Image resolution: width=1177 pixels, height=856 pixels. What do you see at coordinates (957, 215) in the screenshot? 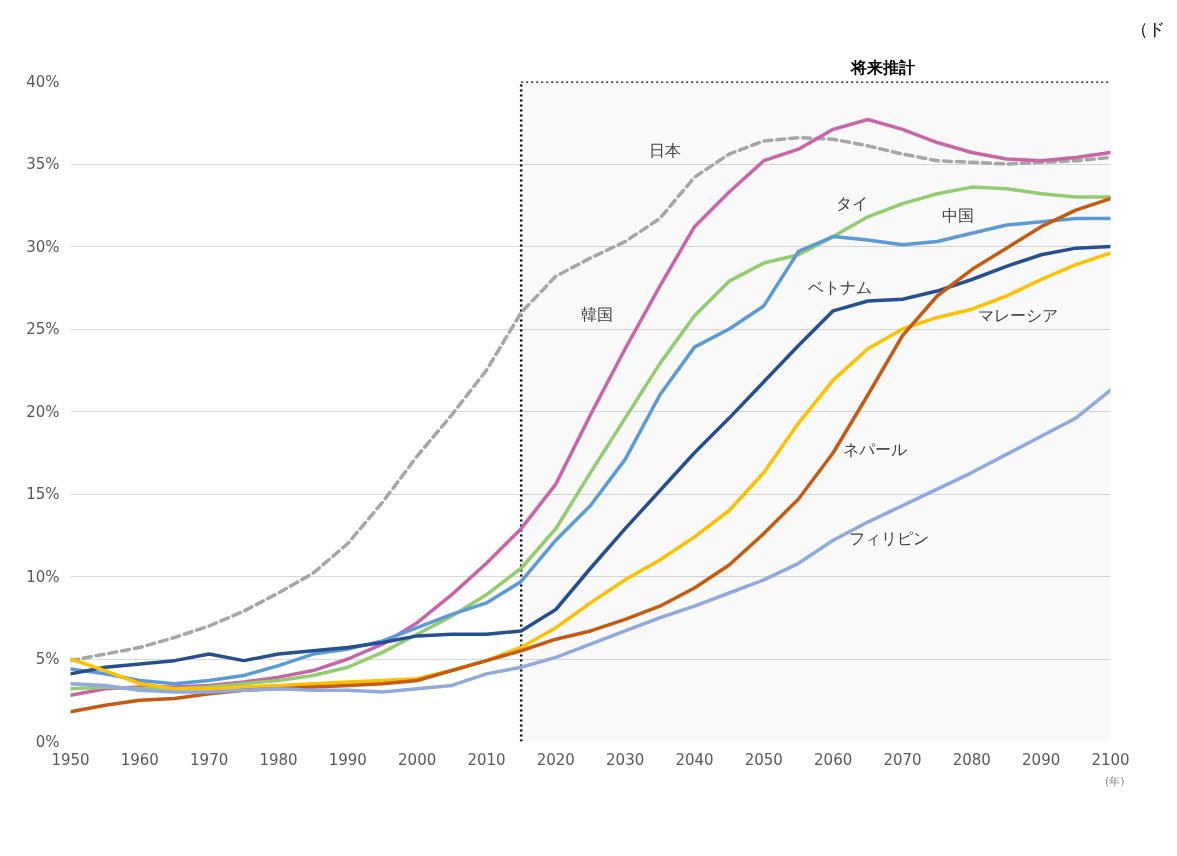
I see `series-label: 中国` at bounding box center [957, 215].